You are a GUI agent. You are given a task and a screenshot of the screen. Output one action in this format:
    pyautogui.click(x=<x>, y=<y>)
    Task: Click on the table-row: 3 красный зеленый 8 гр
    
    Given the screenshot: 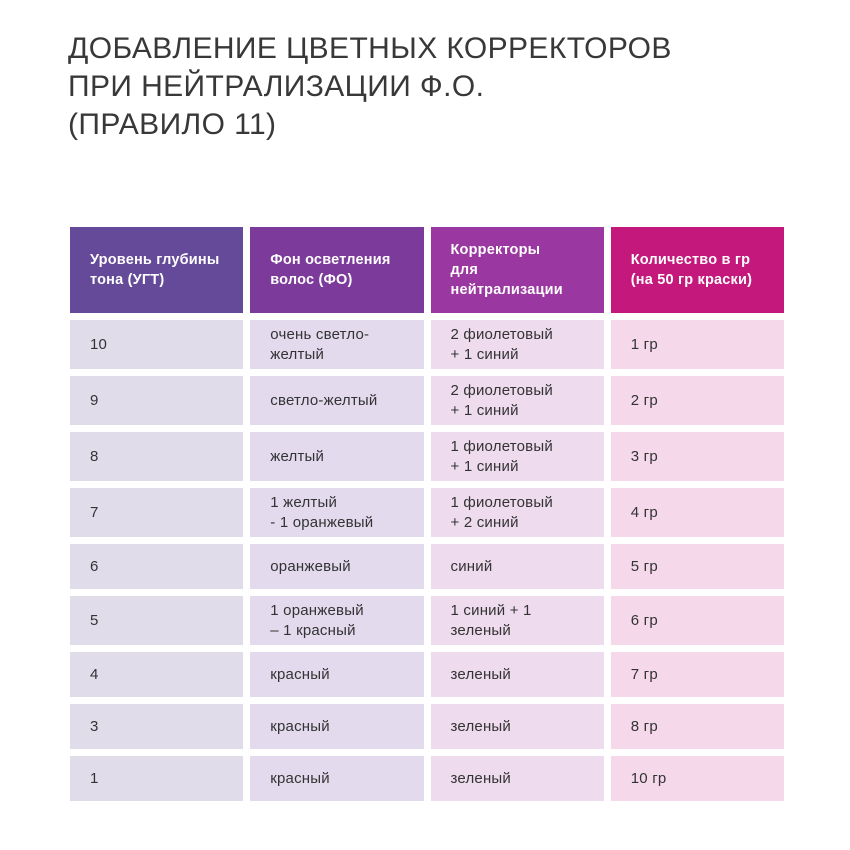 What is the action you would take?
    pyautogui.click(x=427, y=726)
    